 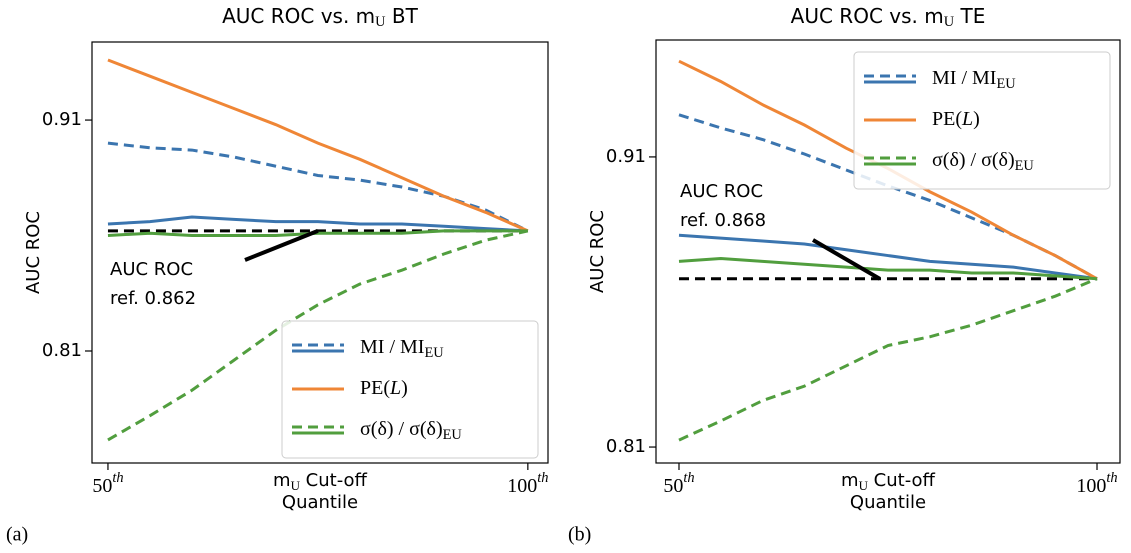 I want to click on chart-title: AUC ROC vs. mU BT, so click(x=320, y=17).